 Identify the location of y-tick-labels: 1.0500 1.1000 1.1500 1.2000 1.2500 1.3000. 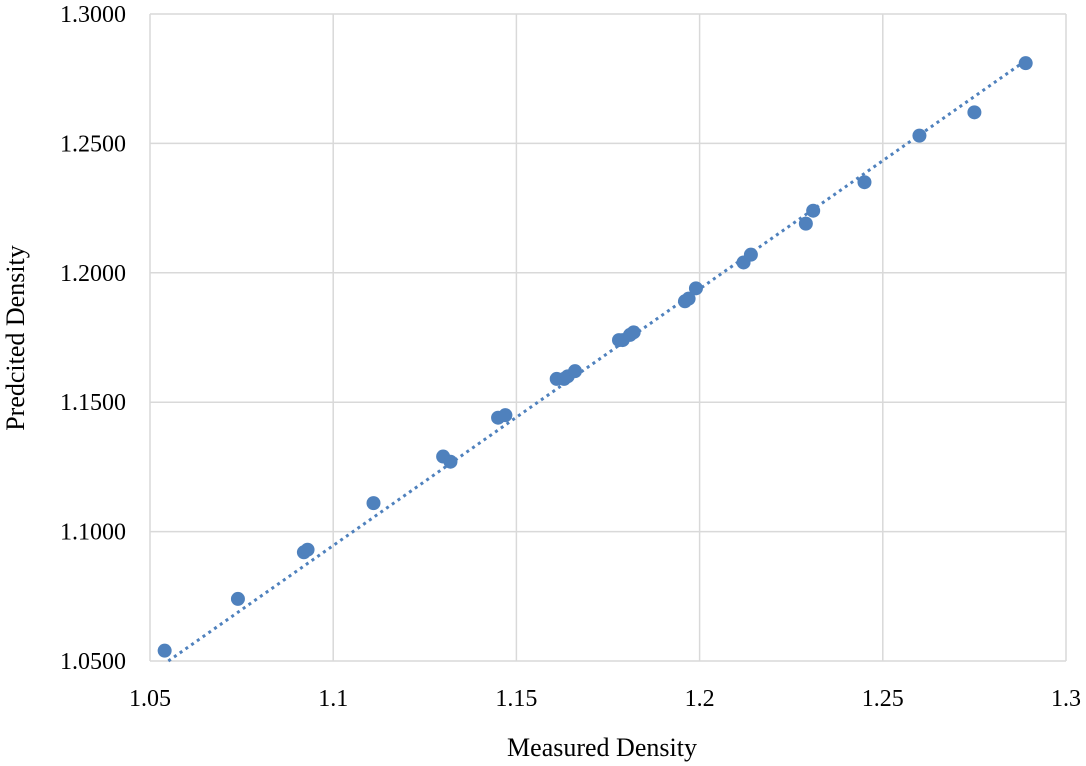
(93, 338).